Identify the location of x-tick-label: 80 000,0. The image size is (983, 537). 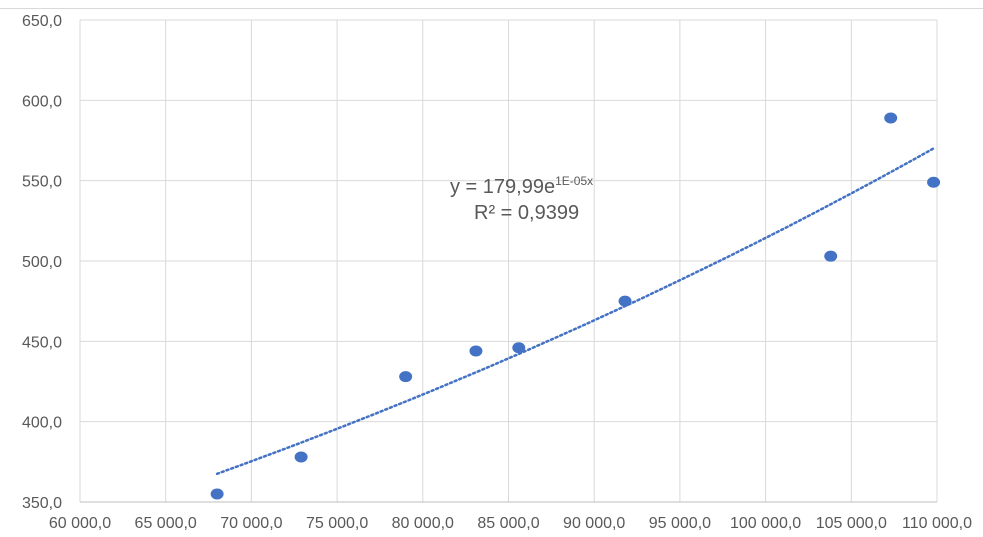
(423, 523).